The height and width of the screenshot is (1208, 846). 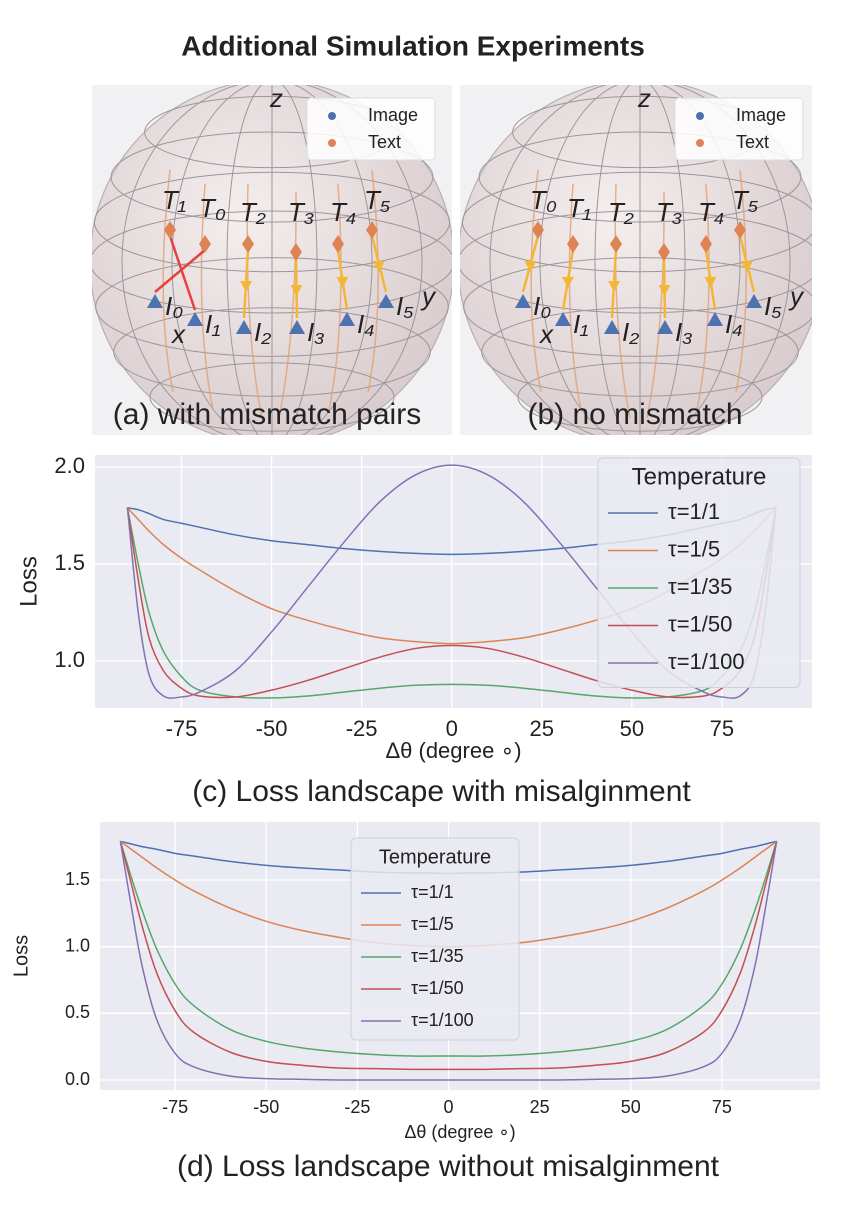 What do you see at coordinates (435, 857) in the screenshot?
I see `legend-title: Temperature` at bounding box center [435, 857].